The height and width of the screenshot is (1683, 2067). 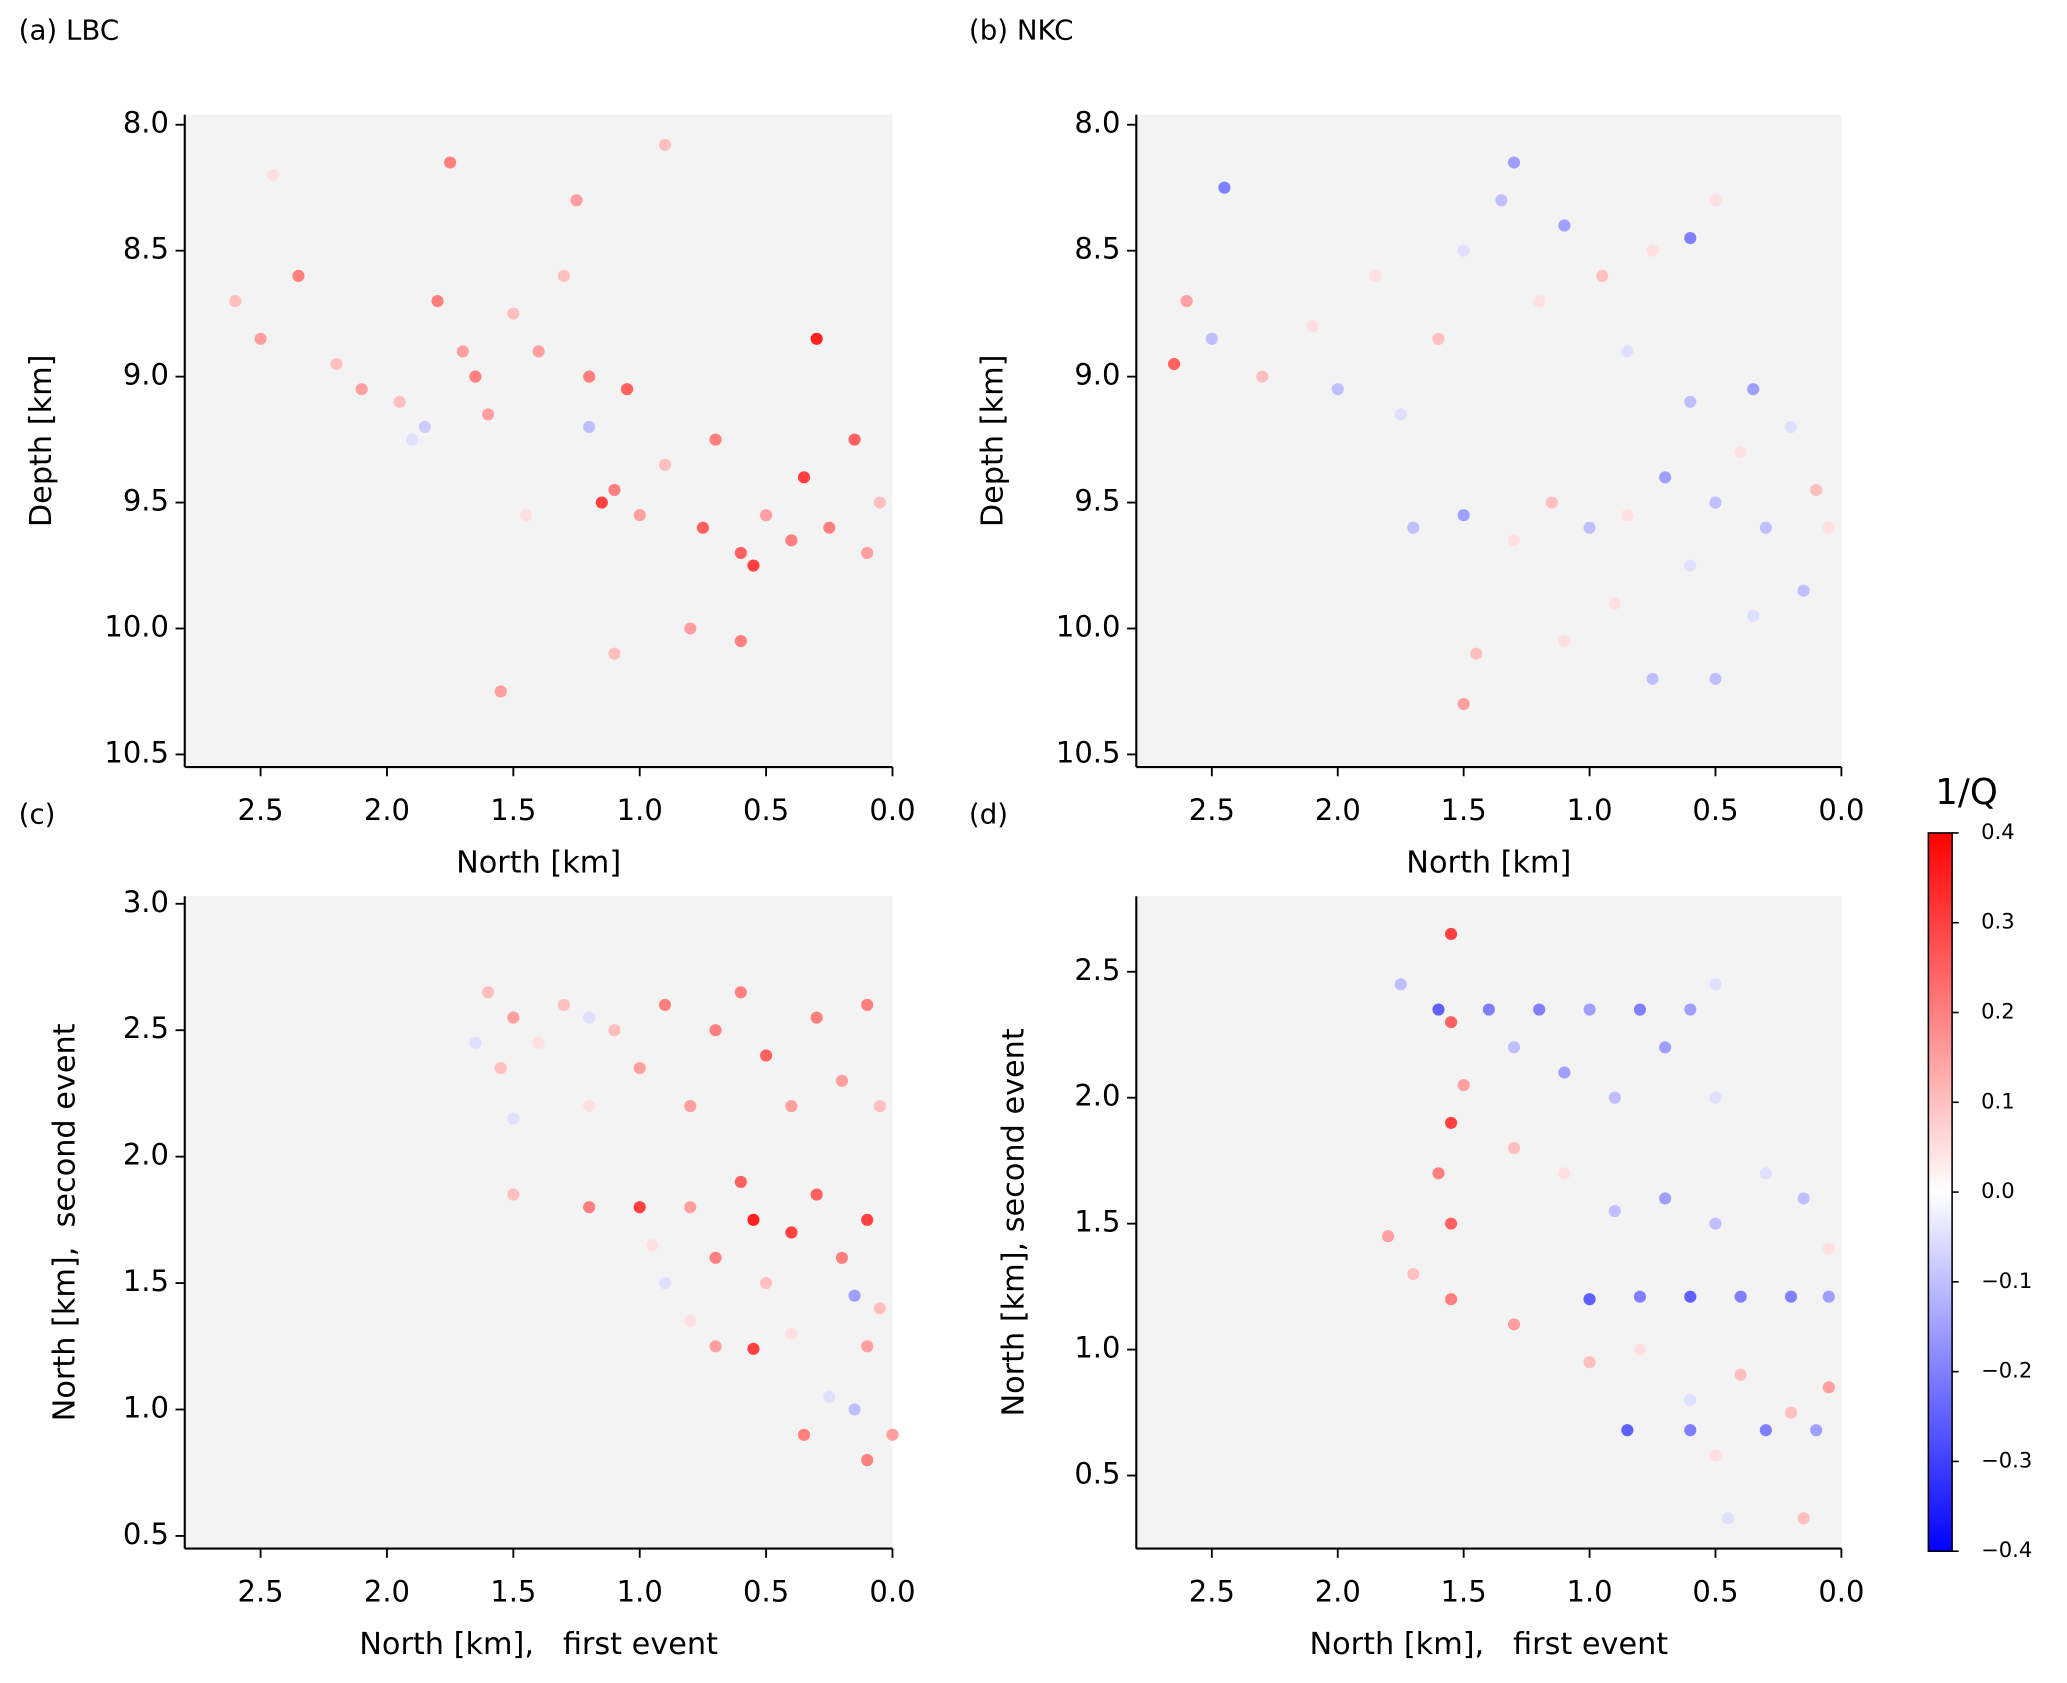 What do you see at coordinates (1841, 1591) in the screenshot?
I see `x-tick-label: 0.0` at bounding box center [1841, 1591].